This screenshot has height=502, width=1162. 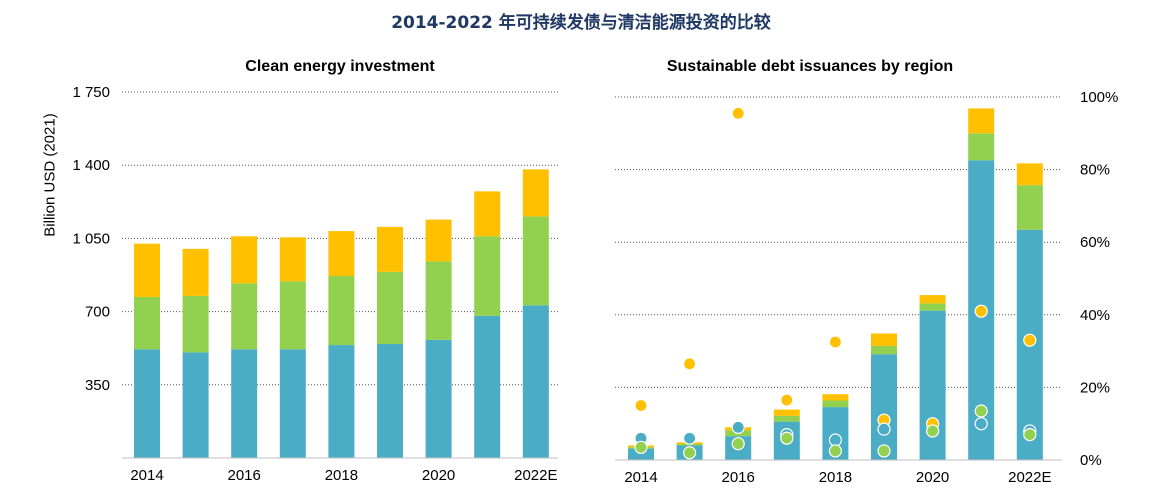 What do you see at coordinates (1095, 242) in the screenshot?
I see `y2-tick-label: 60%` at bounding box center [1095, 242].